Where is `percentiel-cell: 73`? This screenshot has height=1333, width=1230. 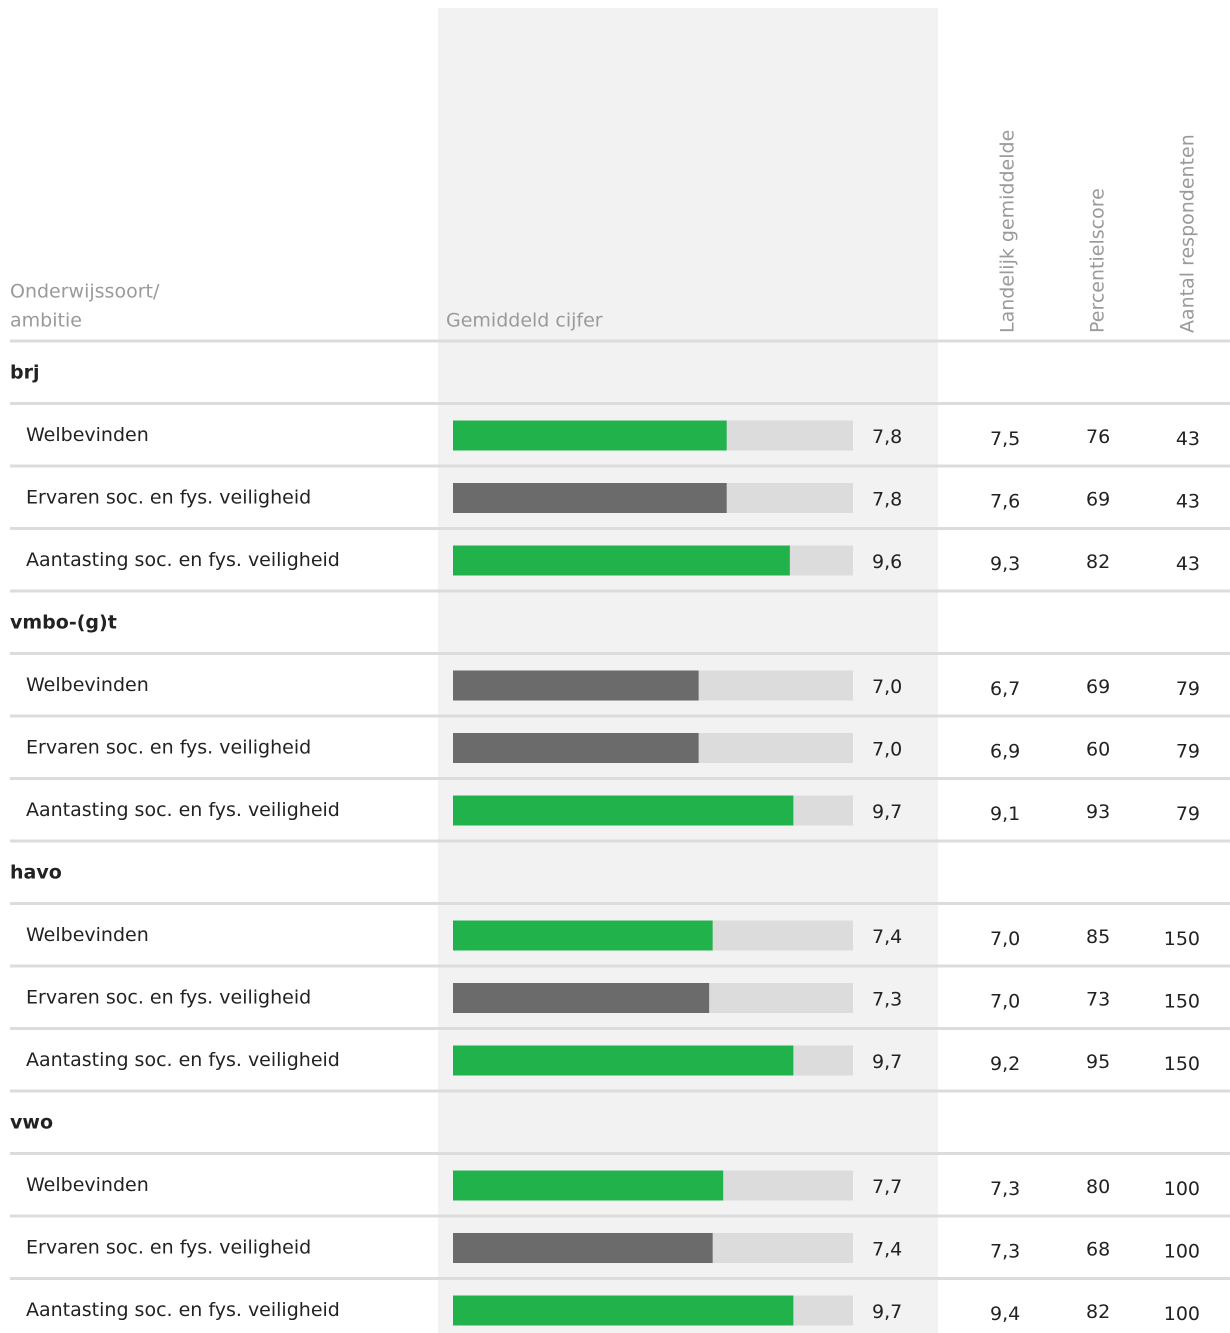
percentiel-cell: 73 is located at coordinates (1098, 1000).